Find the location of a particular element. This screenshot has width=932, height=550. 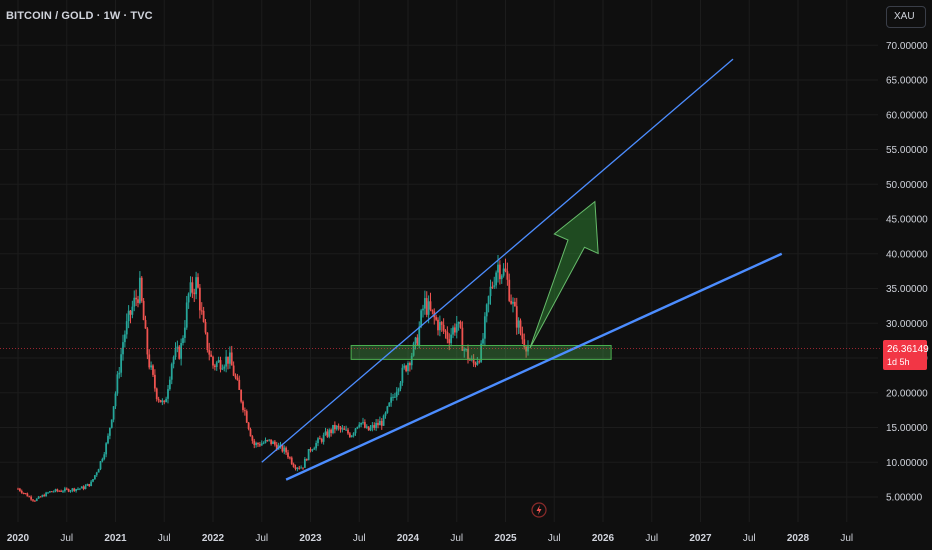

x-tick-label: 2020 is located at coordinates (18, 538).